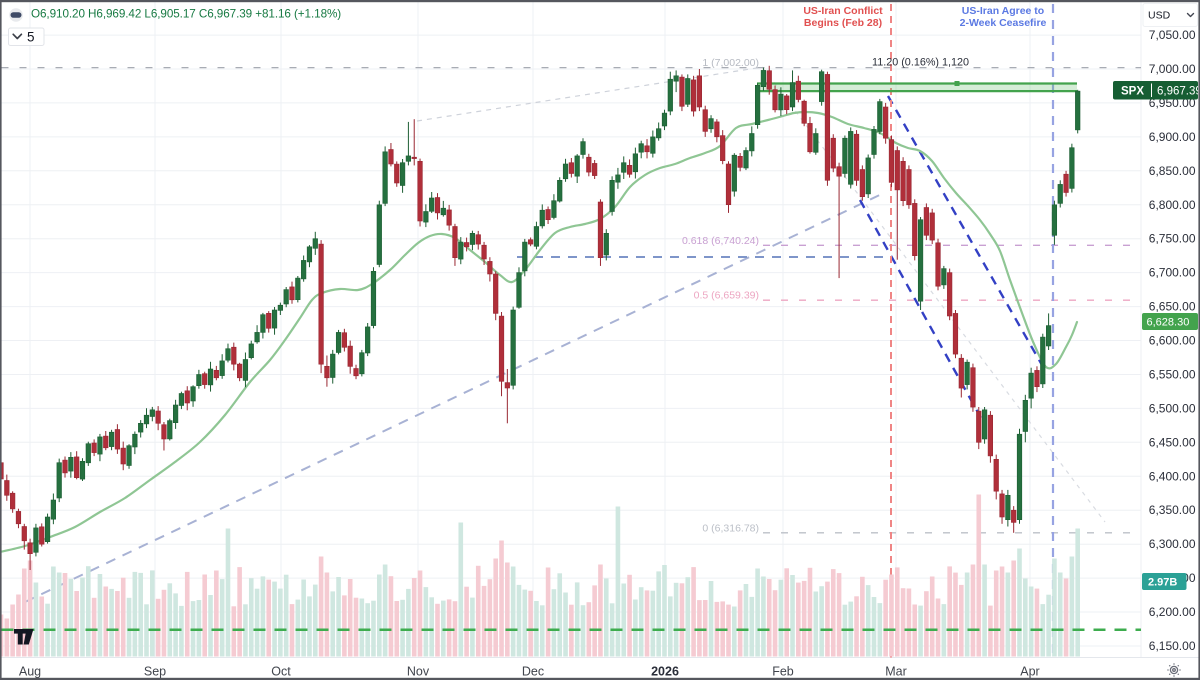 The image size is (1200, 680). Describe the element at coordinates (533, 672) in the screenshot. I see `svg-text: Dec` at that location.